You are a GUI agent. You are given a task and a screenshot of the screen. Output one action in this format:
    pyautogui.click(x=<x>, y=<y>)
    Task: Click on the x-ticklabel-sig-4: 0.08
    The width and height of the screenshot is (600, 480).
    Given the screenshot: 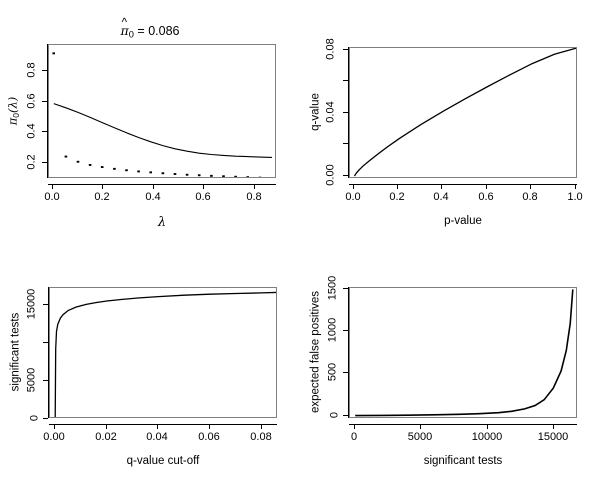 What is the action you would take?
    pyautogui.click(x=261, y=437)
    